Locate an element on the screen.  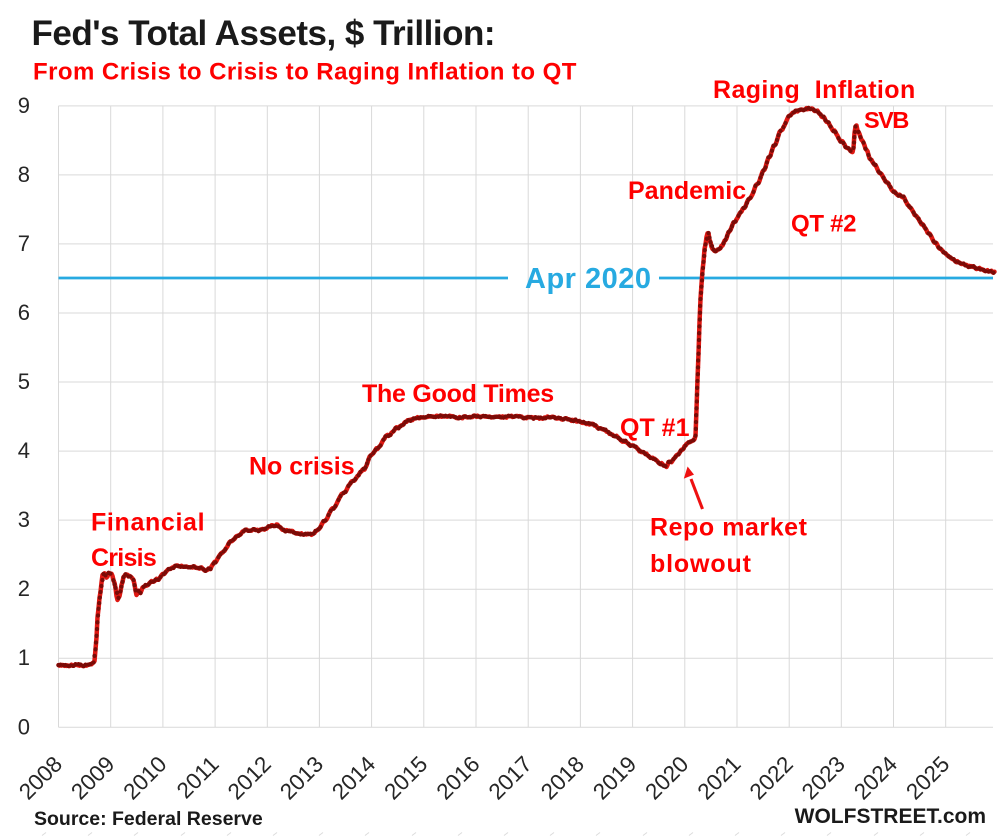
svg-text: Pandemic is located at coordinates (687, 191).